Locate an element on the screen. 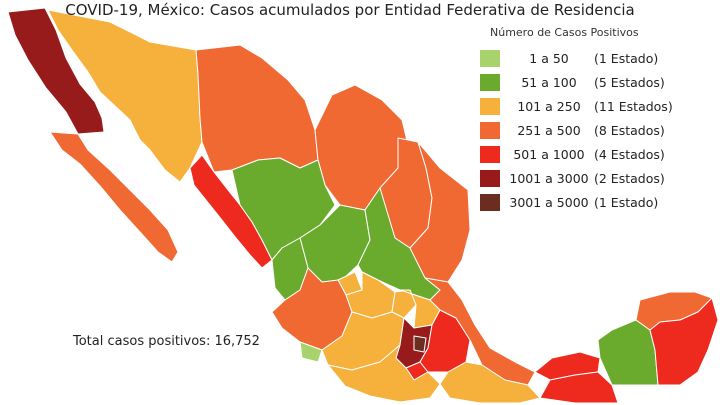 Image resolution: width=720 pixels, height=405 pixels. legend-item: 501 a 1000 (4 Estados) is located at coordinates (576, 154).